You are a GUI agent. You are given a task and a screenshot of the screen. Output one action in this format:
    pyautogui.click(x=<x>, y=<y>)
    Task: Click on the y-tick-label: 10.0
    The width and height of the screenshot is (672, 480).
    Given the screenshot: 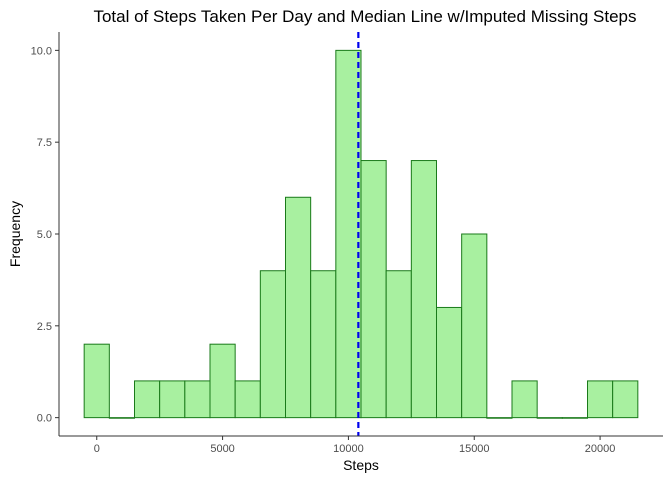 What is the action you would take?
    pyautogui.click(x=41, y=51)
    